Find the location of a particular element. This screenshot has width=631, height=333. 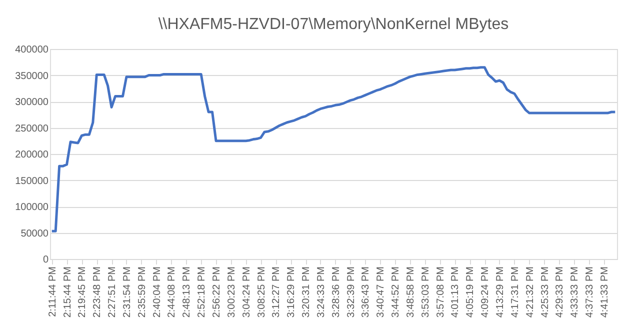

x-tick-label: 4:21:32 PM is located at coordinates (530, 292).